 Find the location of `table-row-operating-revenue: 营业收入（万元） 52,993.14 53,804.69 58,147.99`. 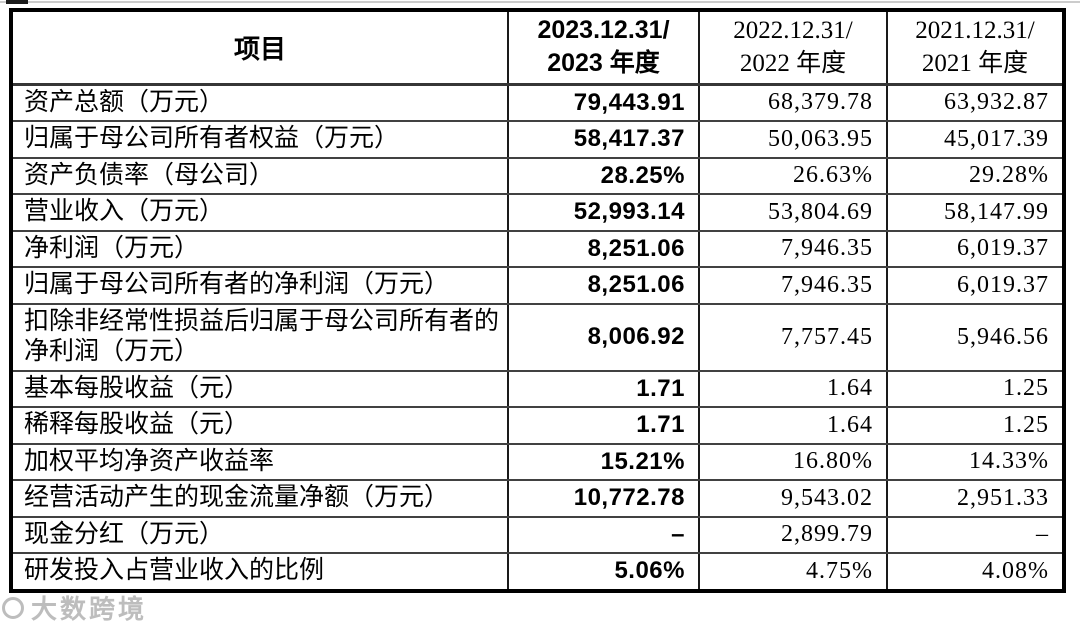

table-row-operating-revenue: 营业收入（万元） 52,993.14 53,804.69 58,147.99 is located at coordinates (537, 212).